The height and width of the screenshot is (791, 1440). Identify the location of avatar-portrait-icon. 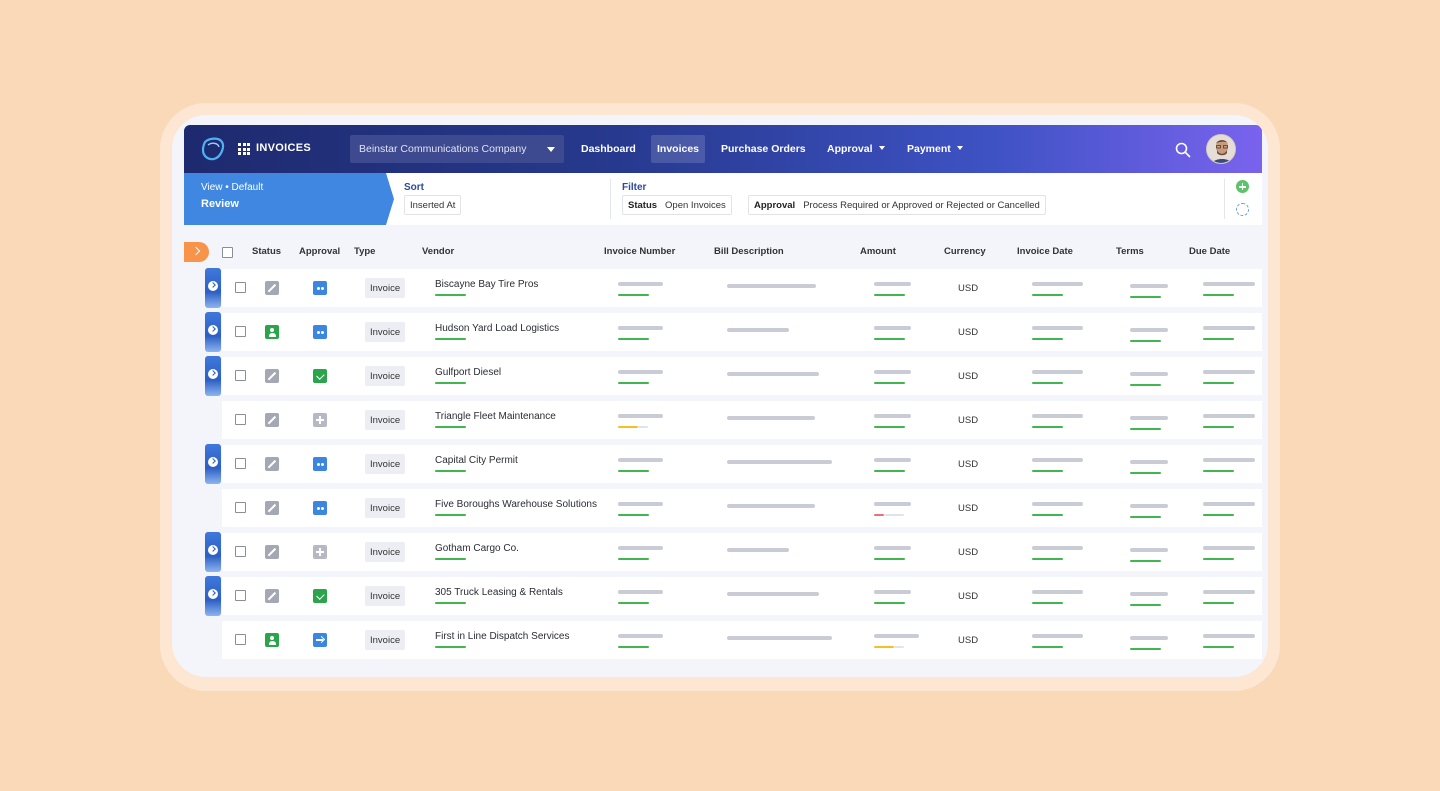
(1221, 149).